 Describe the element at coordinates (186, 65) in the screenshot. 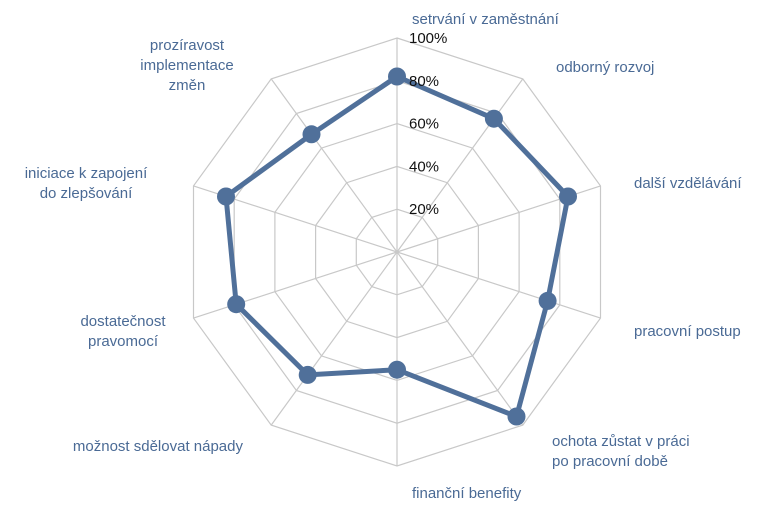

I see `category-label: prozíravost implementace změn` at that location.